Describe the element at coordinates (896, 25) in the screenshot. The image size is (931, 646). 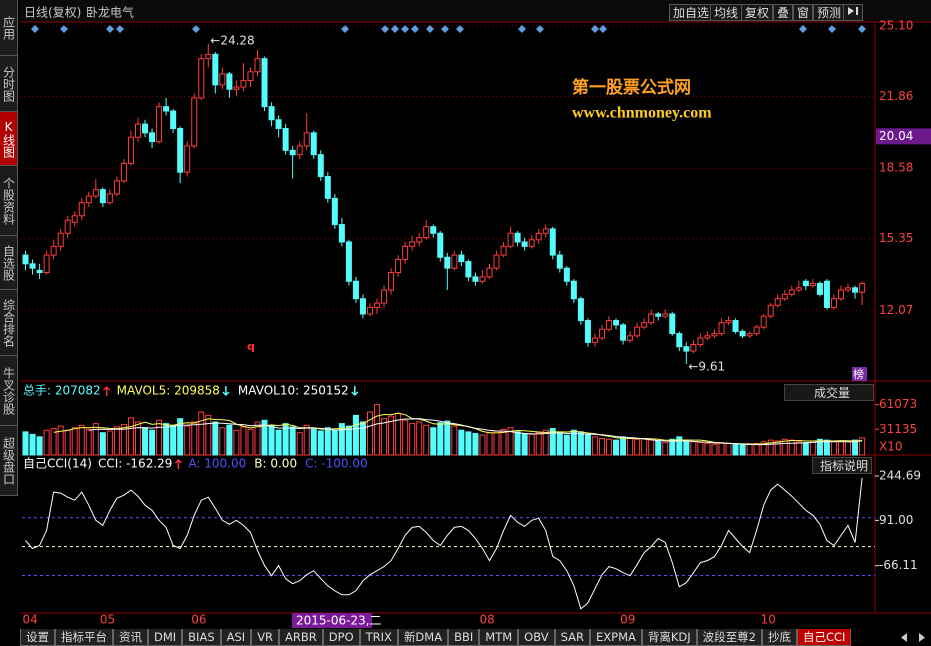
I see `y-tick-label: 25.10` at that location.